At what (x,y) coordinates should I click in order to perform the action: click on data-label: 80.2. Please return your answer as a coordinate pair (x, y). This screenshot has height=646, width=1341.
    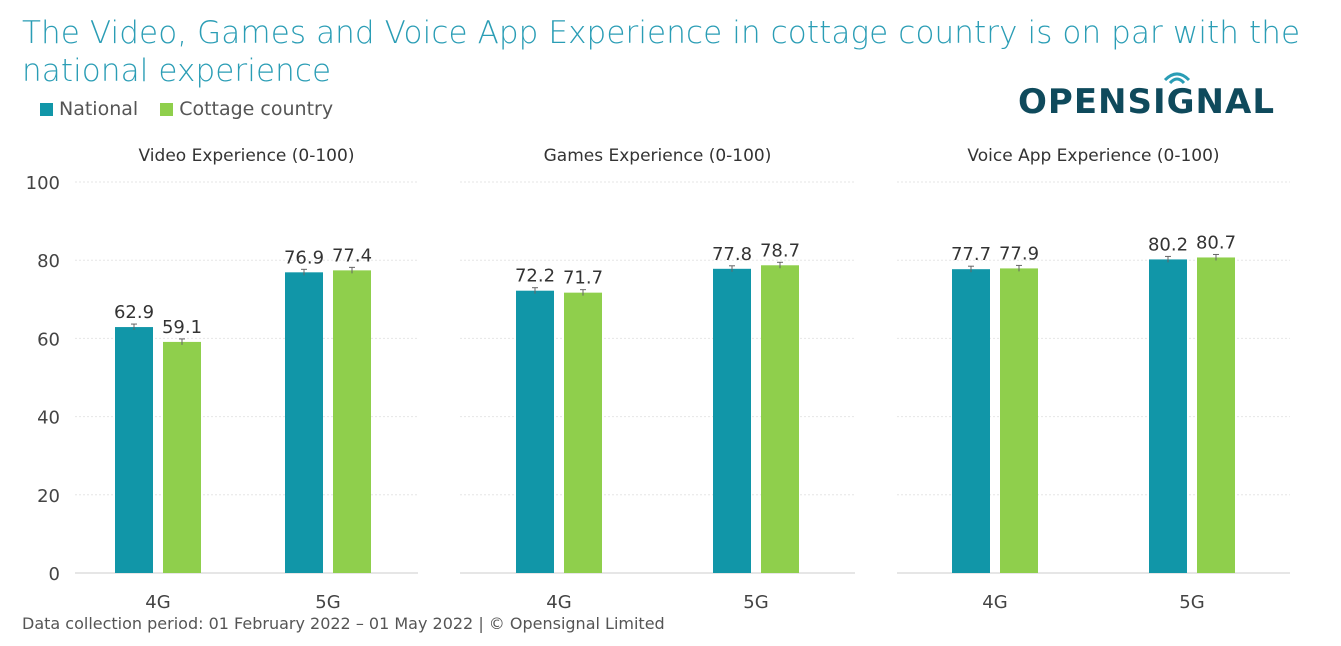
    Looking at the image, I should click on (1168, 244).